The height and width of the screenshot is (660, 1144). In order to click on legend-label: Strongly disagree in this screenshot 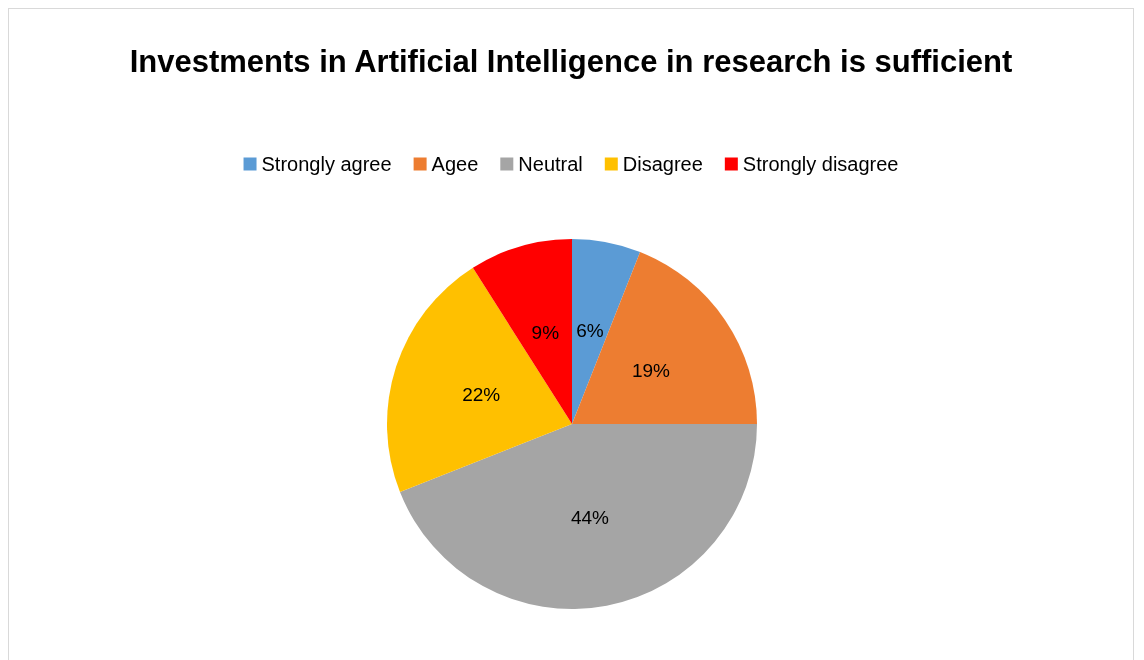, I will do `click(820, 164)`.